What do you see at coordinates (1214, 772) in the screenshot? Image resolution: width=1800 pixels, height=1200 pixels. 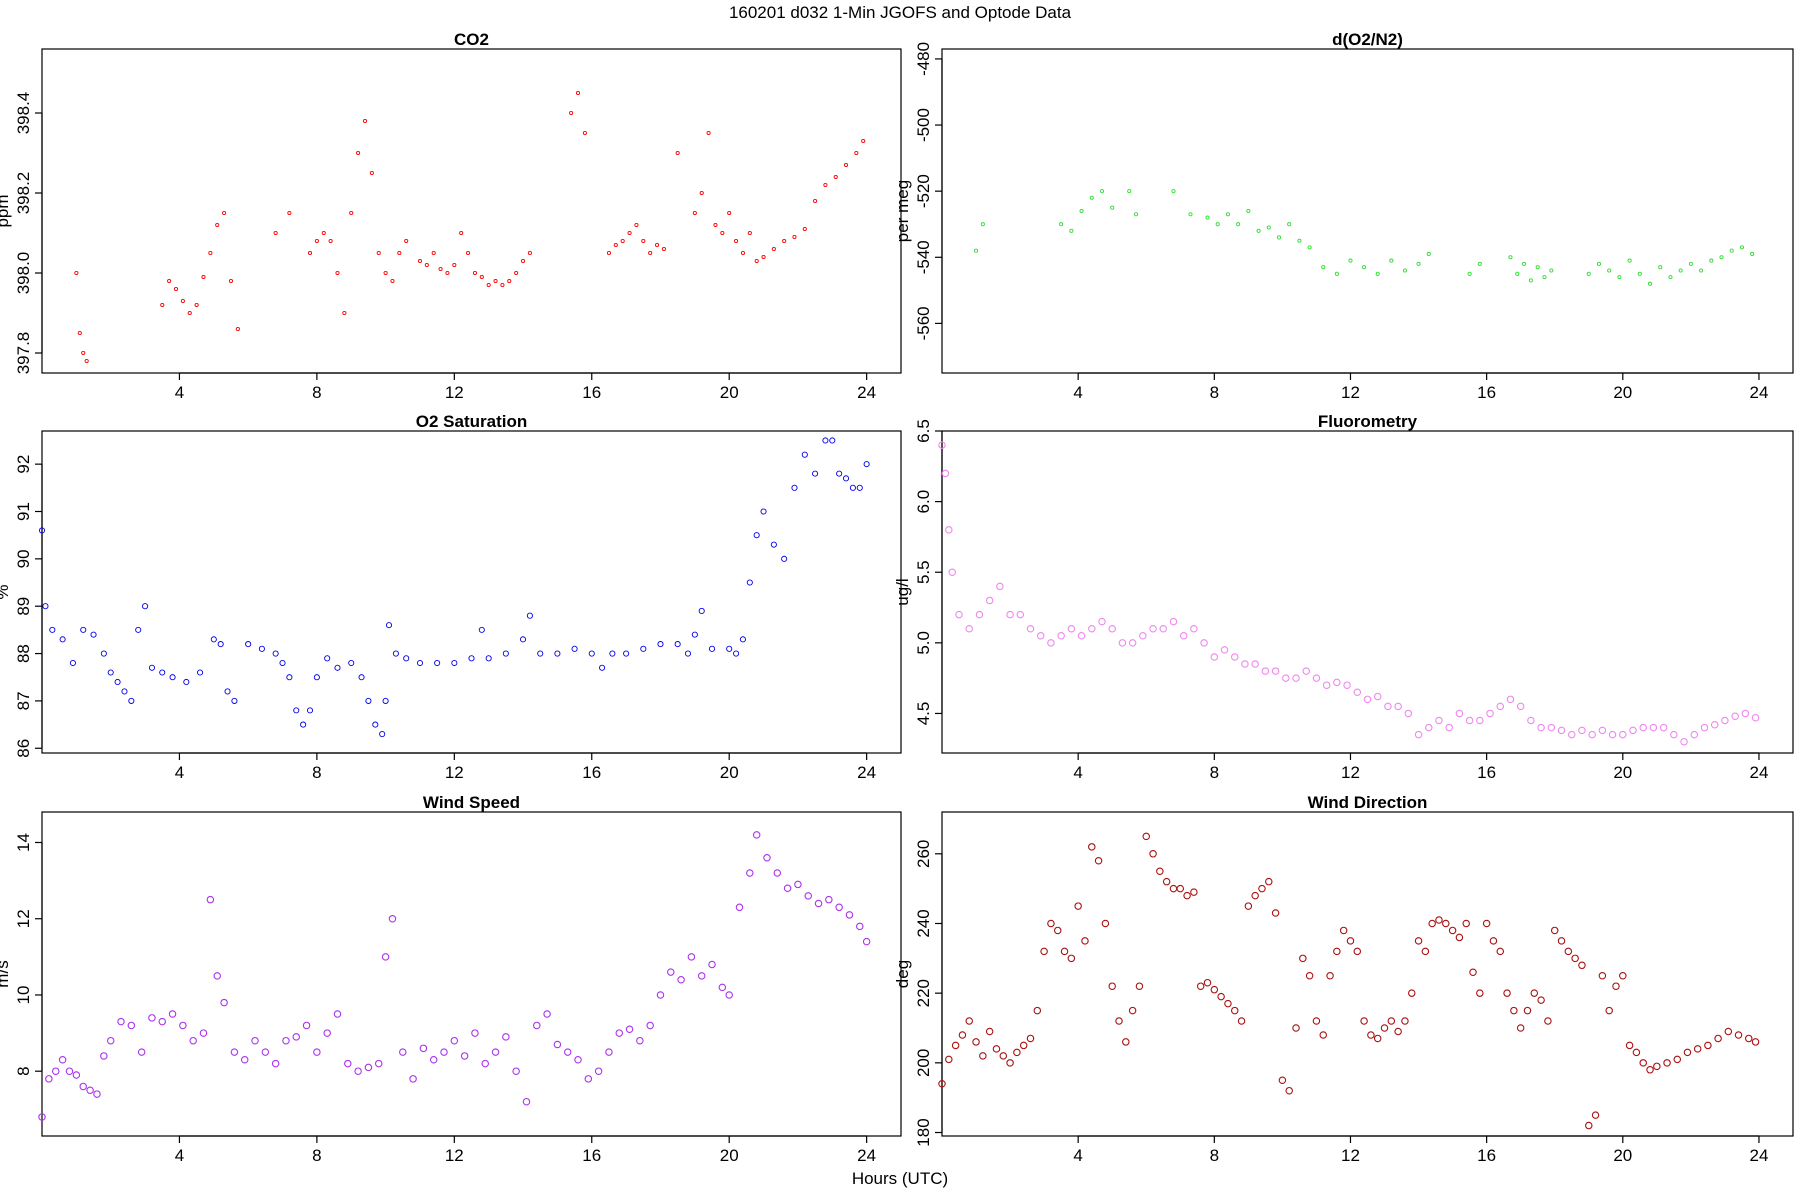 I see `fluor-x-tick-label: 8` at bounding box center [1214, 772].